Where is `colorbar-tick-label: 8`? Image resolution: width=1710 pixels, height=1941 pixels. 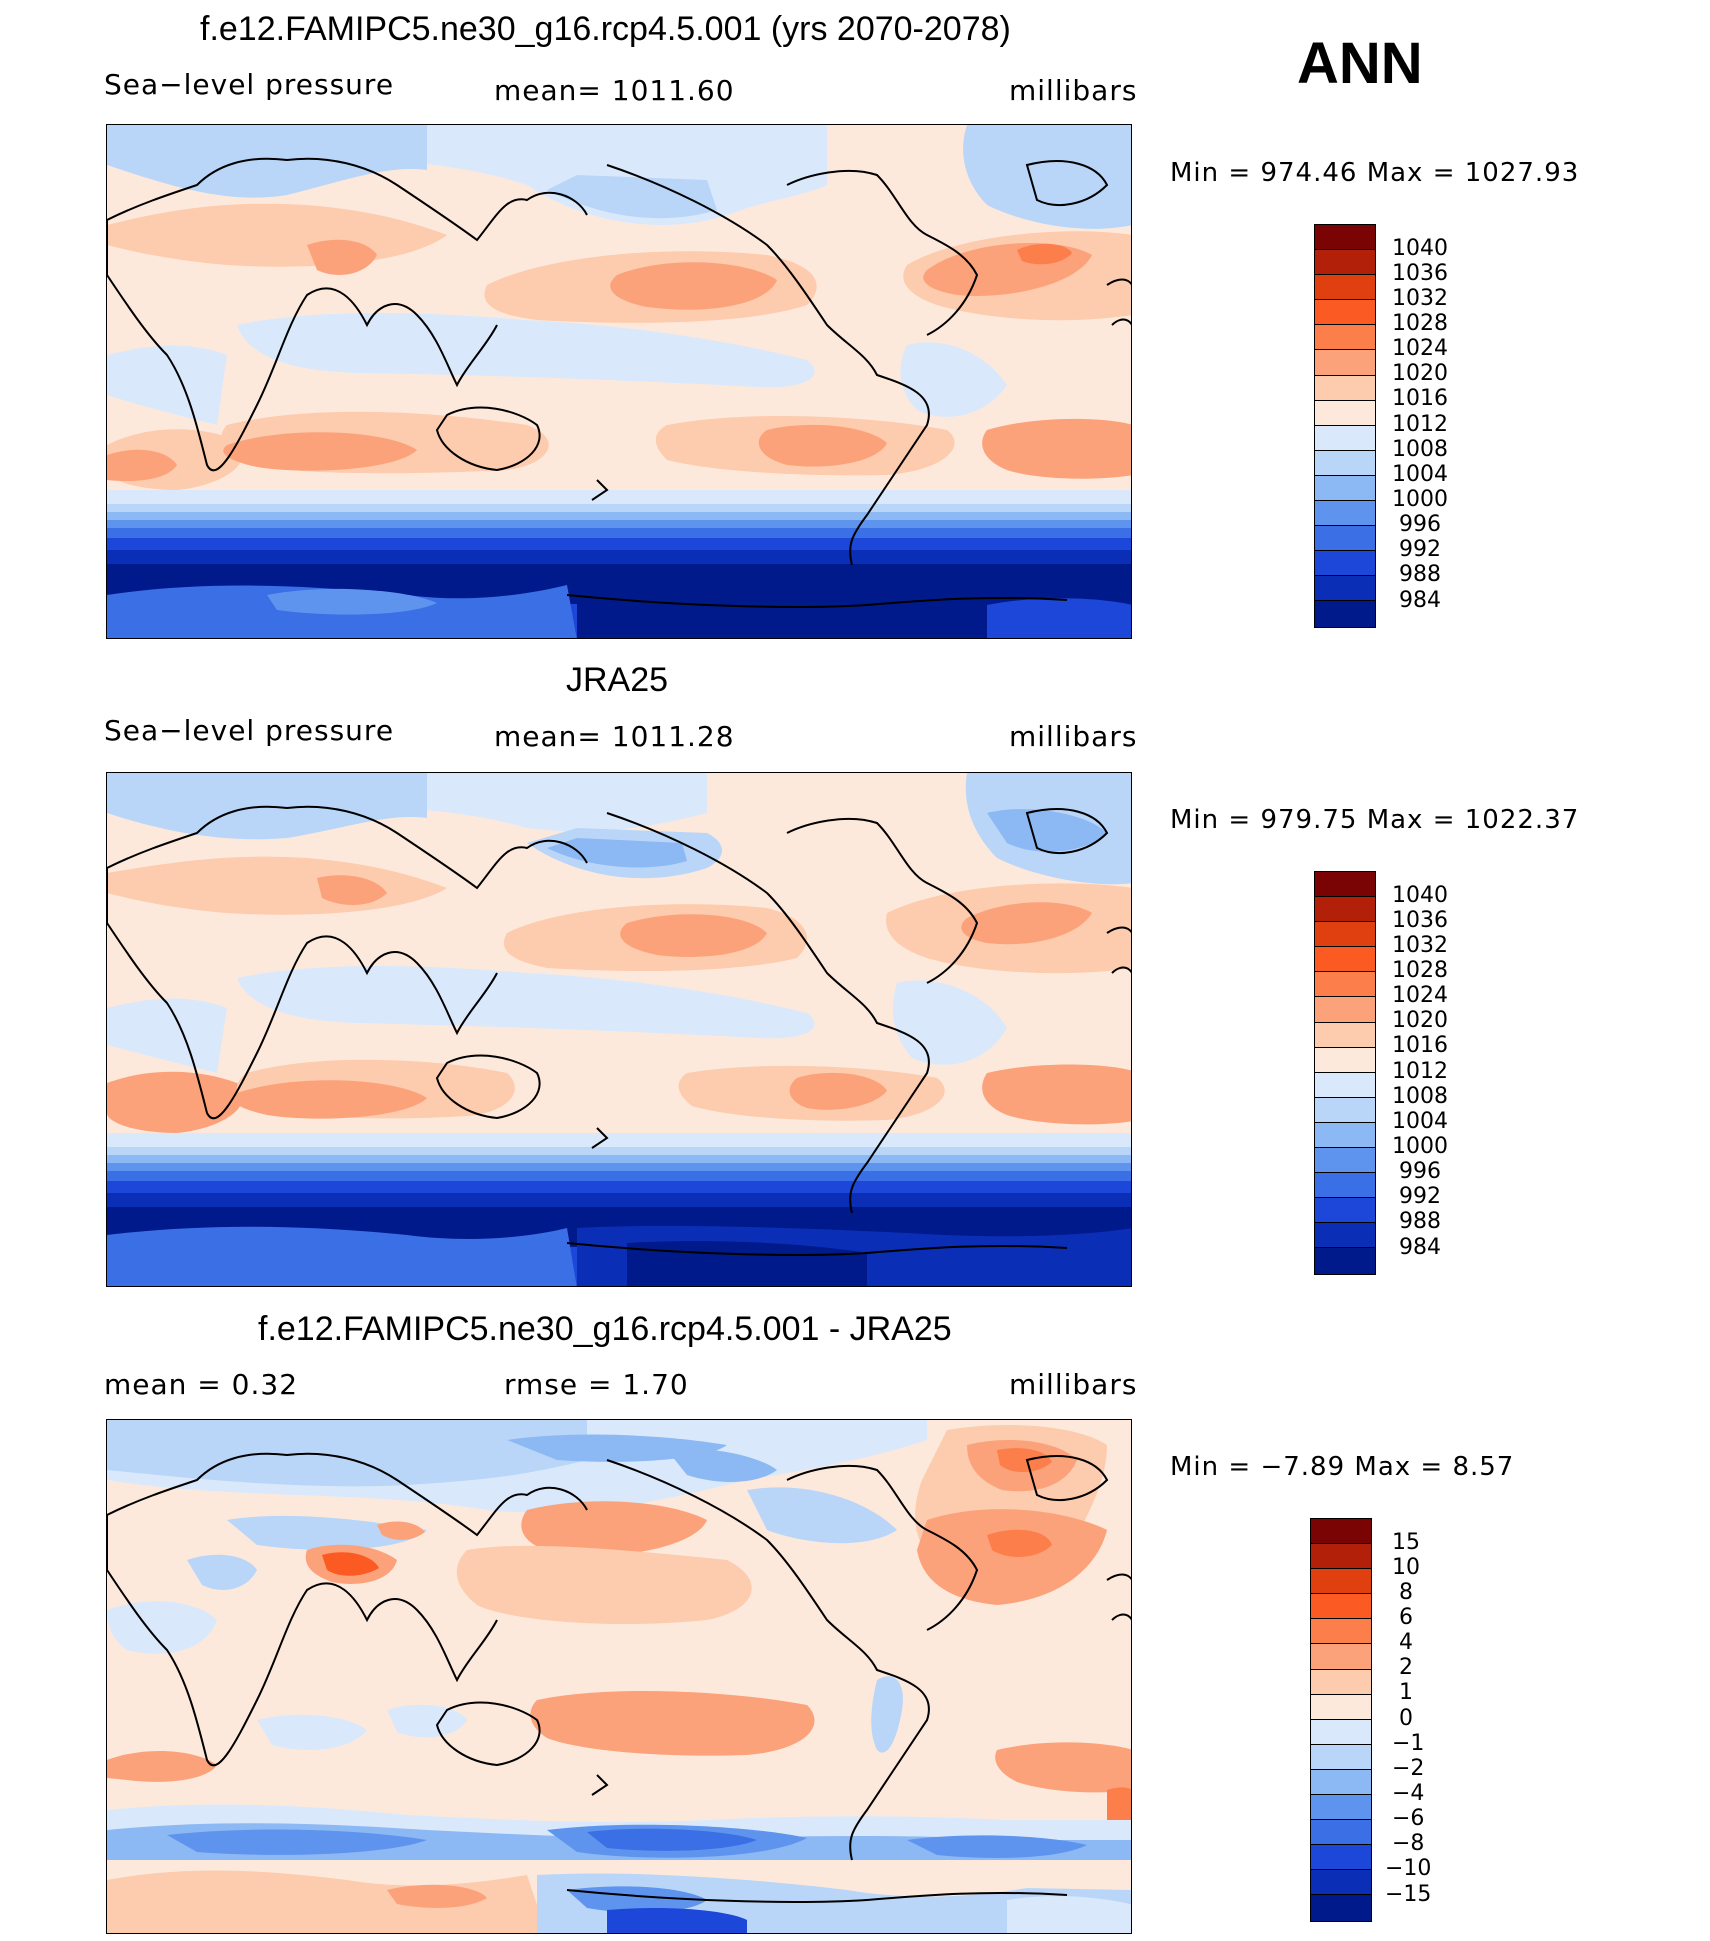 colorbar-tick-label: 8 is located at coordinates (1406, 1592).